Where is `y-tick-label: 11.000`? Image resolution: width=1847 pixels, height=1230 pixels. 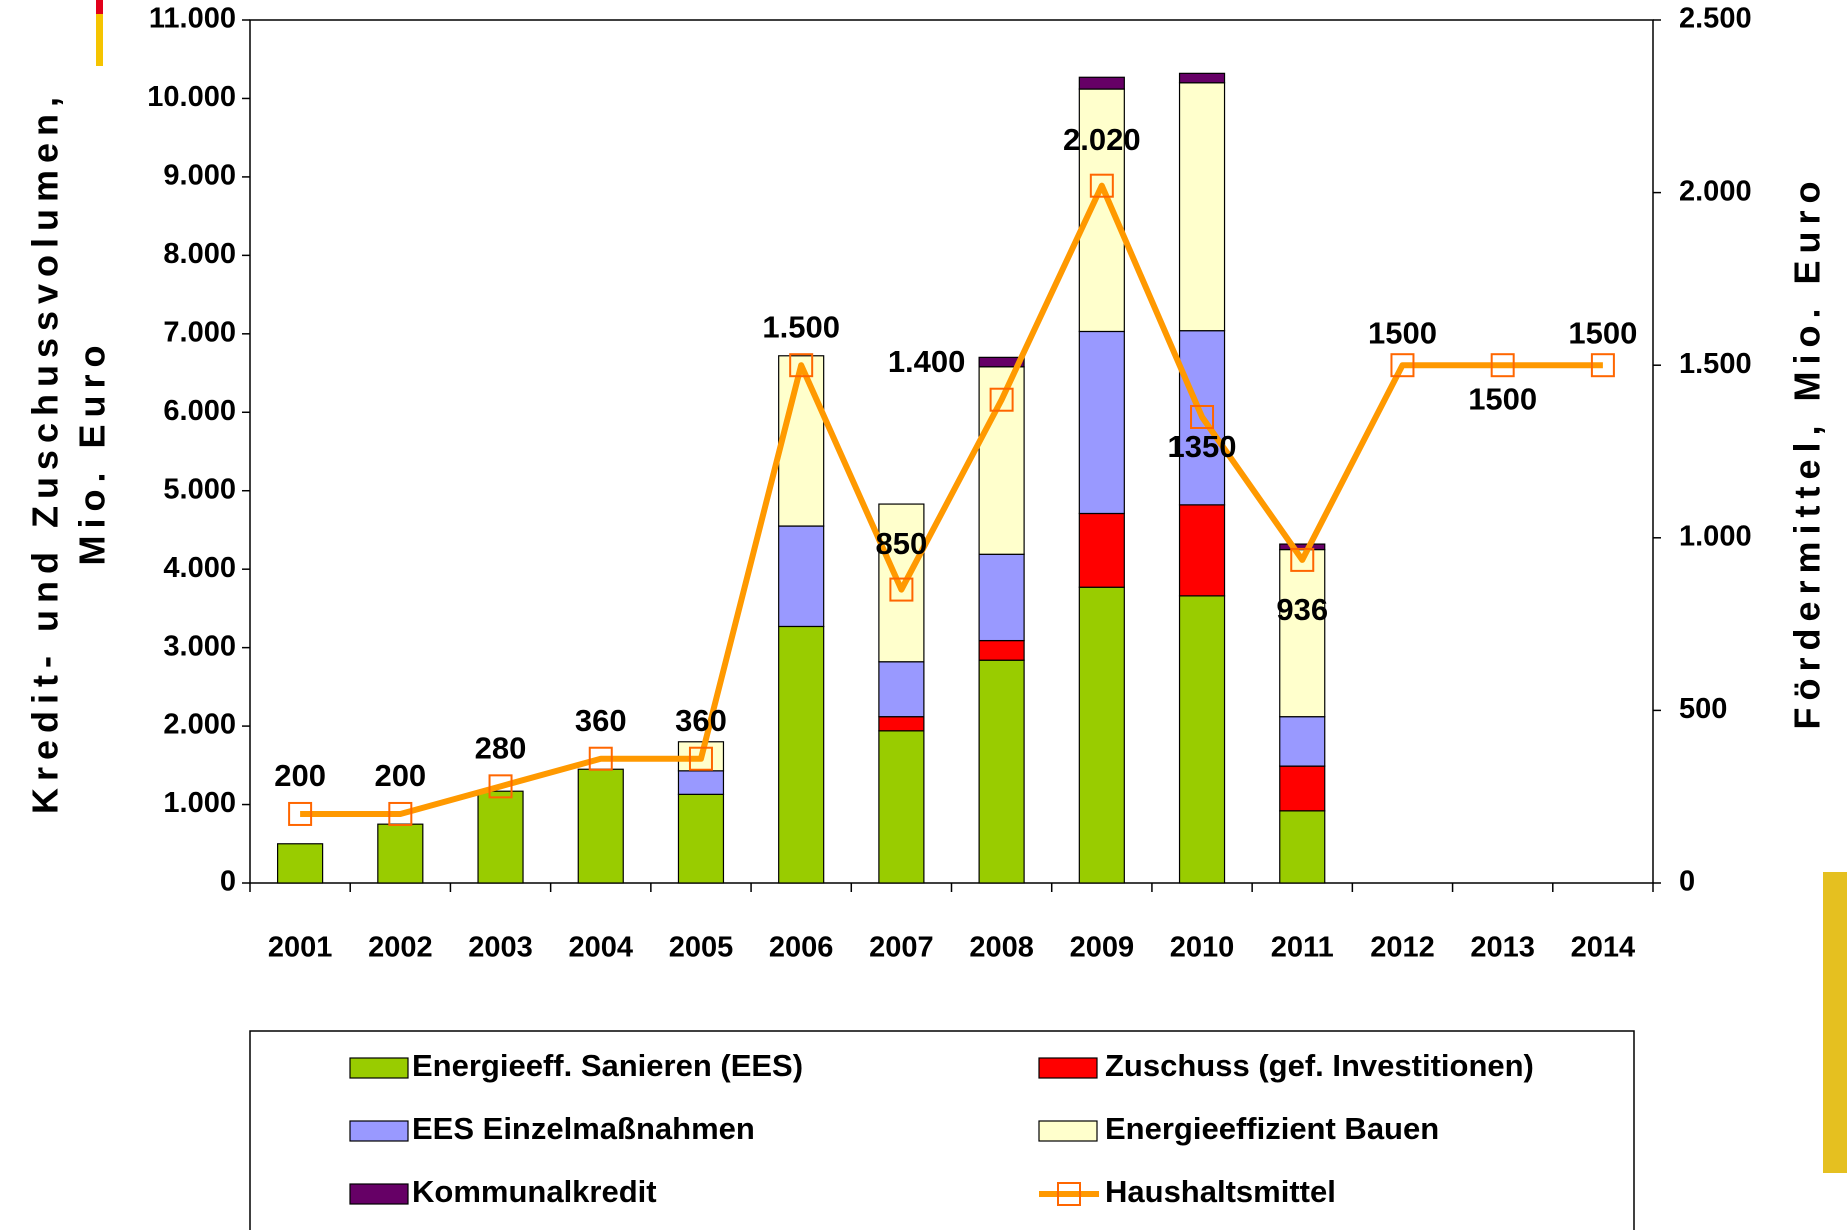
y-tick-label: 11.000 is located at coordinates (192, 19).